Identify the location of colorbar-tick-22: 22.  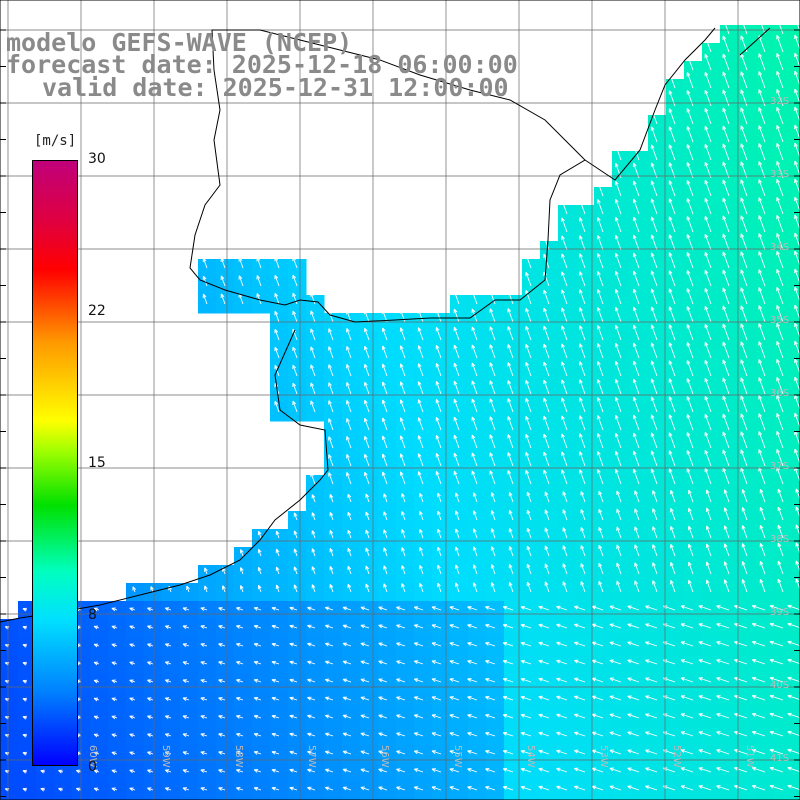
(97, 311).